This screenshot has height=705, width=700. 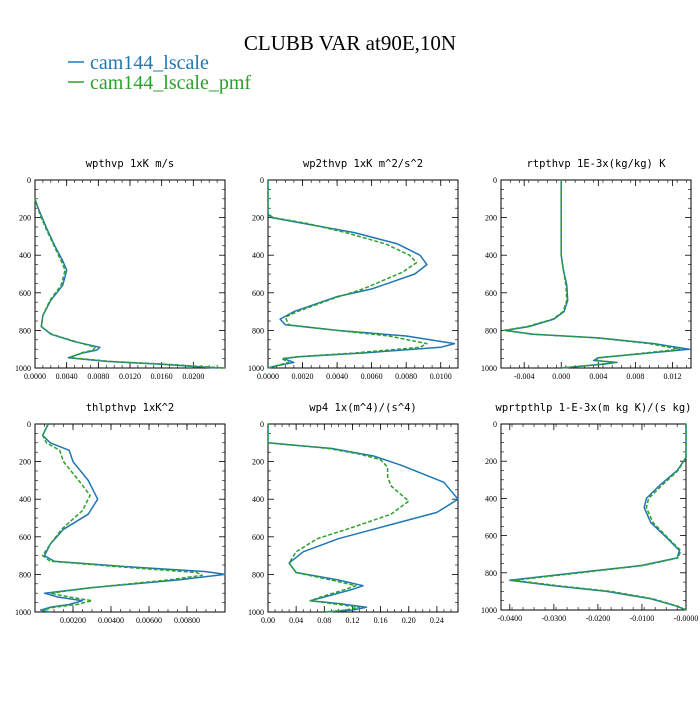 What do you see at coordinates (409, 620) in the screenshot?
I see `x-tick-label: 0.20` at bounding box center [409, 620].